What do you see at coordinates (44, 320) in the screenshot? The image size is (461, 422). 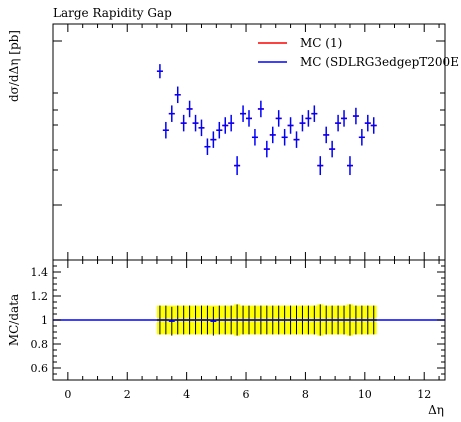 I see `ratio-y-tick-label: 1` at bounding box center [44, 320].